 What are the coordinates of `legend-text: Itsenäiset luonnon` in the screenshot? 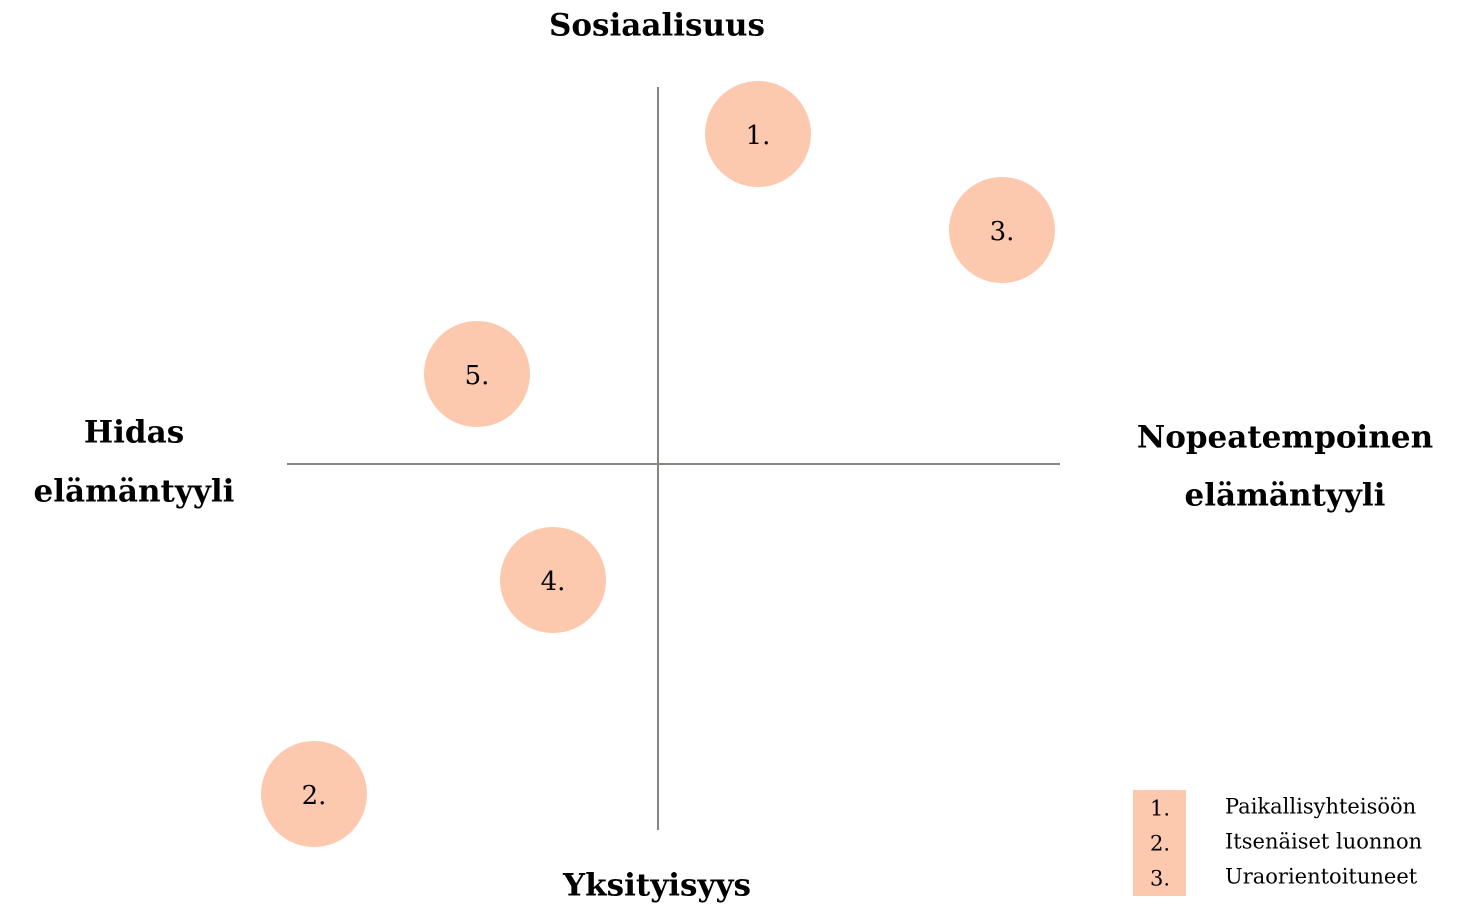 It's located at (1323, 842).